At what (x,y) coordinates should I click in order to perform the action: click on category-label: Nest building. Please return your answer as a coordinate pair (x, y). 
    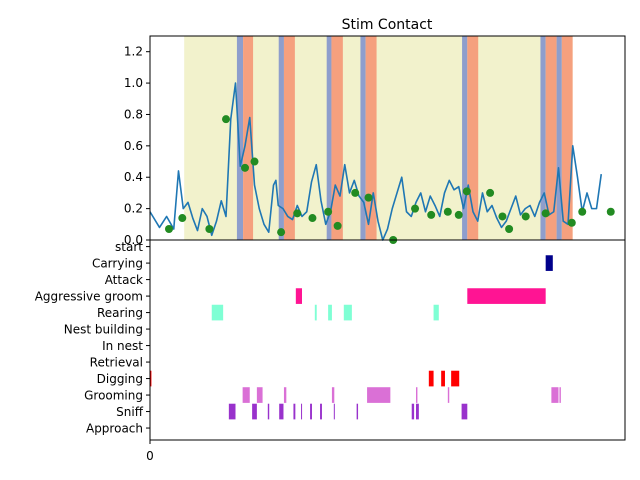
    Looking at the image, I should click on (103, 330).